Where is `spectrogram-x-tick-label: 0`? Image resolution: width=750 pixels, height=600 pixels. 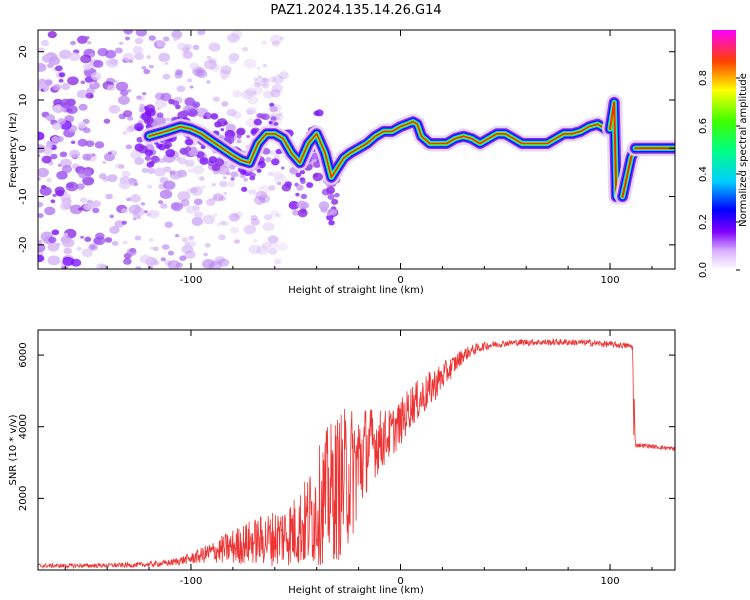 spectrogram-x-tick-label: 0 is located at coordinates (400, 280).